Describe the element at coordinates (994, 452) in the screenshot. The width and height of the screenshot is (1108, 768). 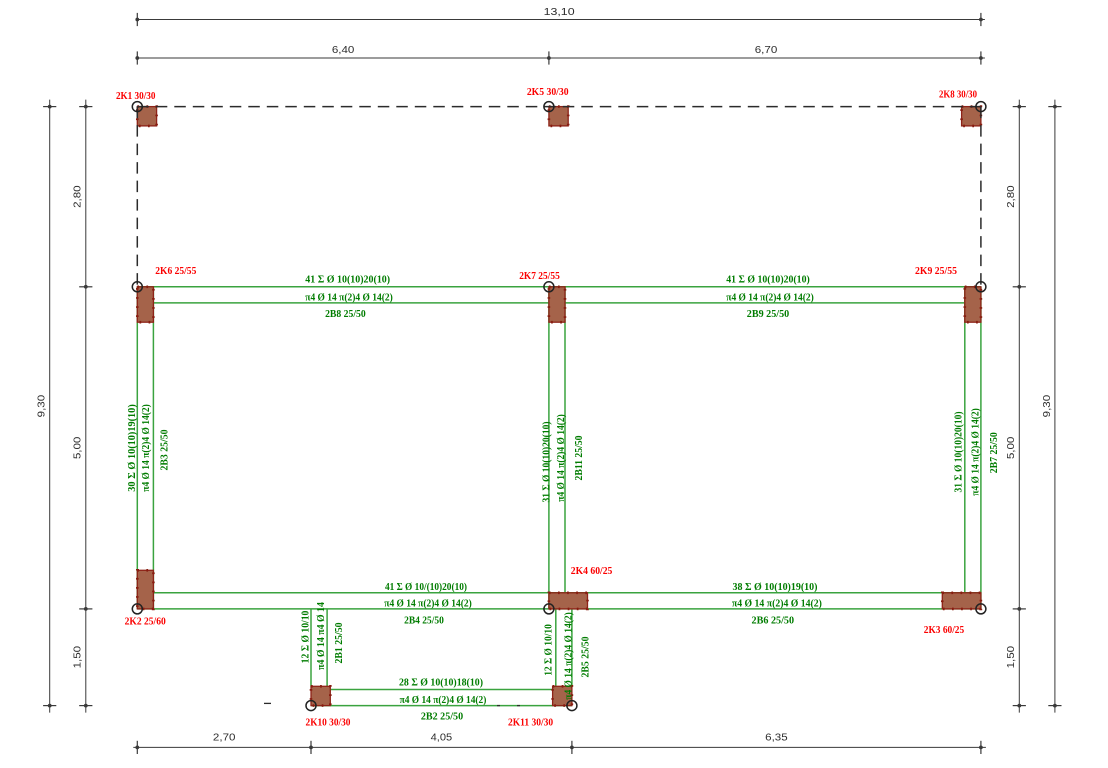
I see `svg-text: 2B7 25/50` at that location.